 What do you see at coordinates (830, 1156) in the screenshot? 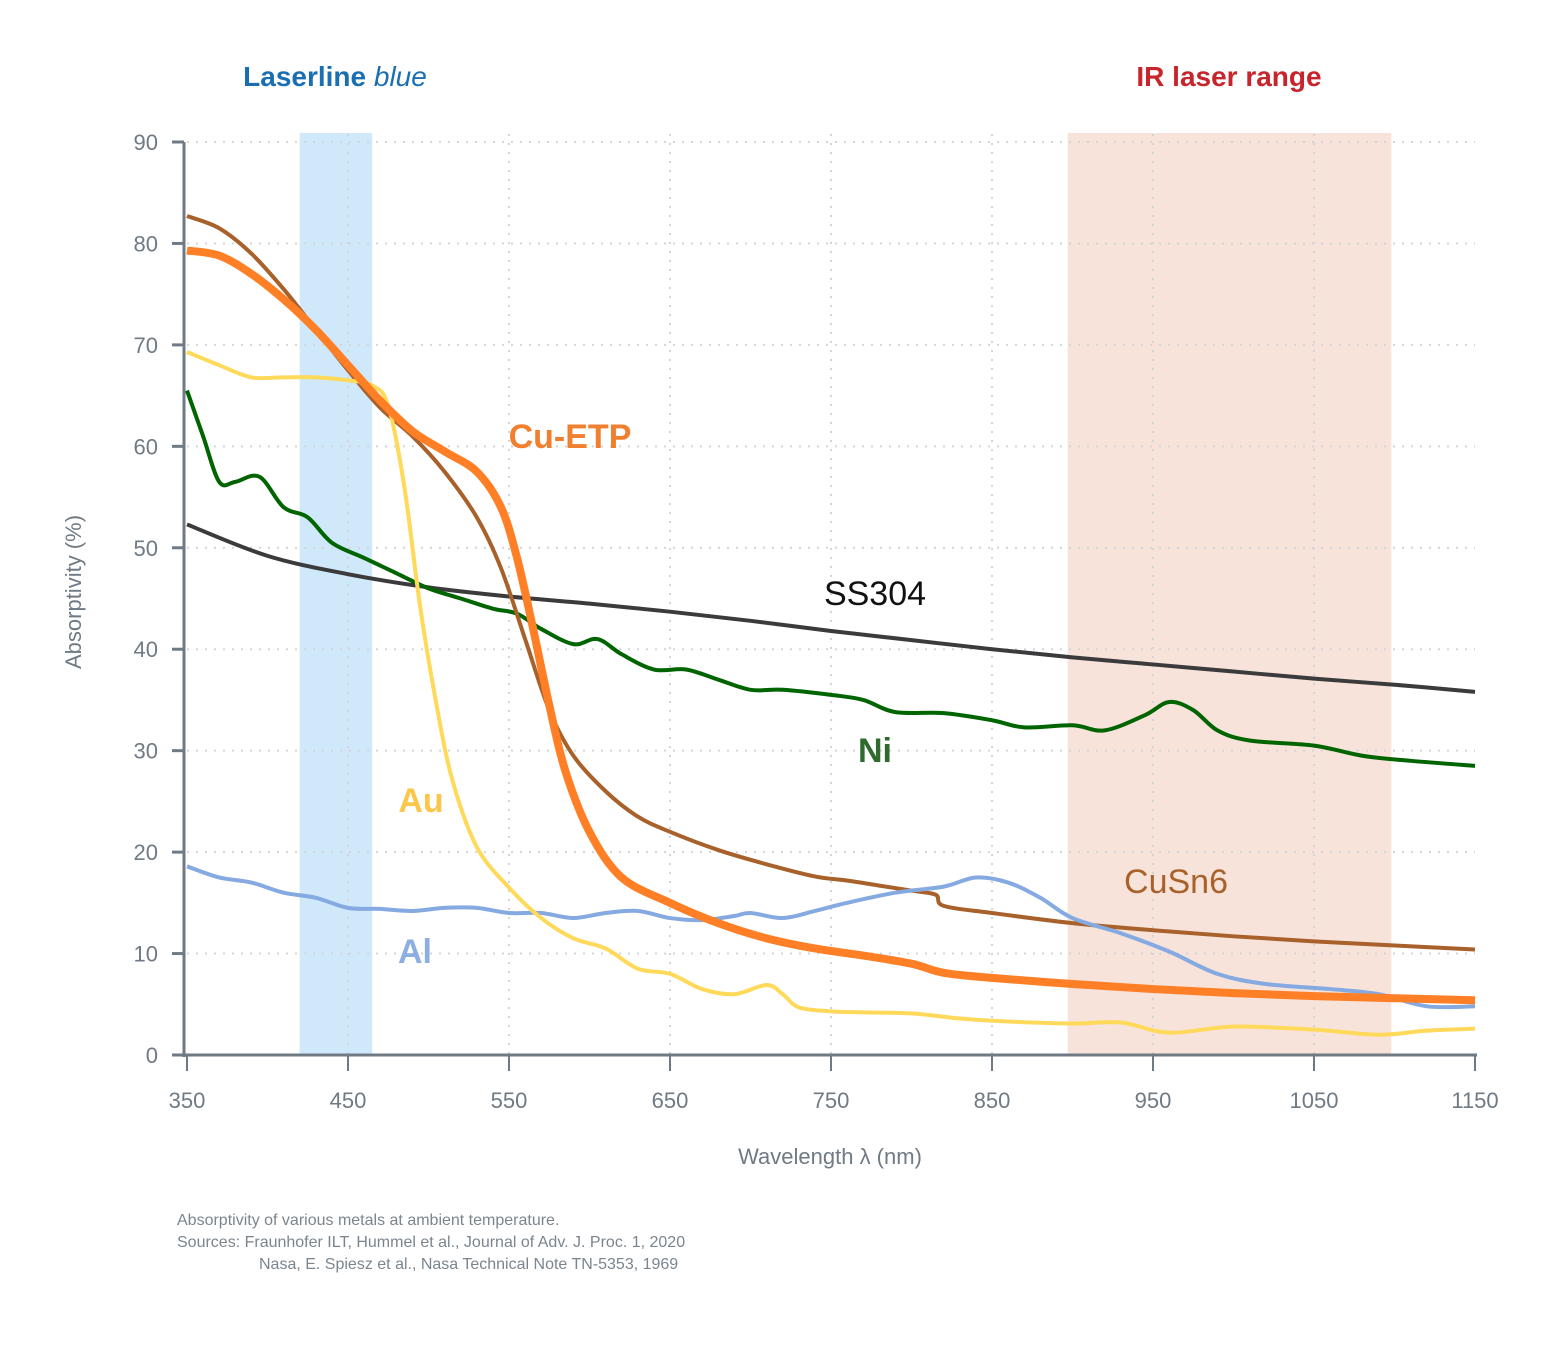
I see `x-axis-title: Wavelength λ (nm)` at bounding box center [830, 1156].